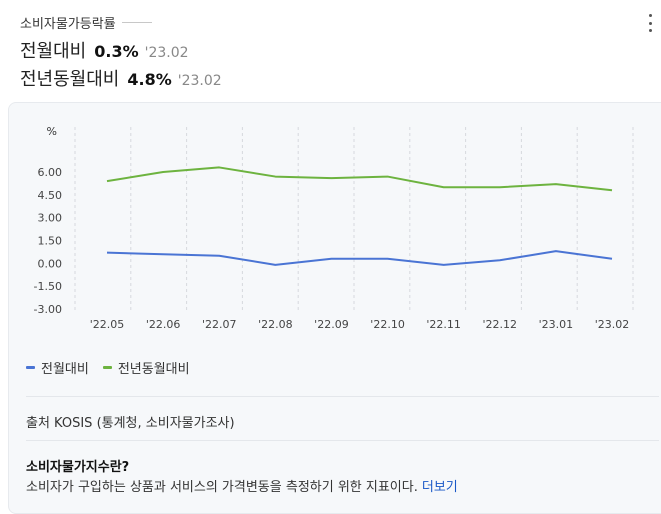  Describe the element at coordinates (70, 79) in the screenshot. I see `yoy-stat-label: 전년동월대비` at that location.